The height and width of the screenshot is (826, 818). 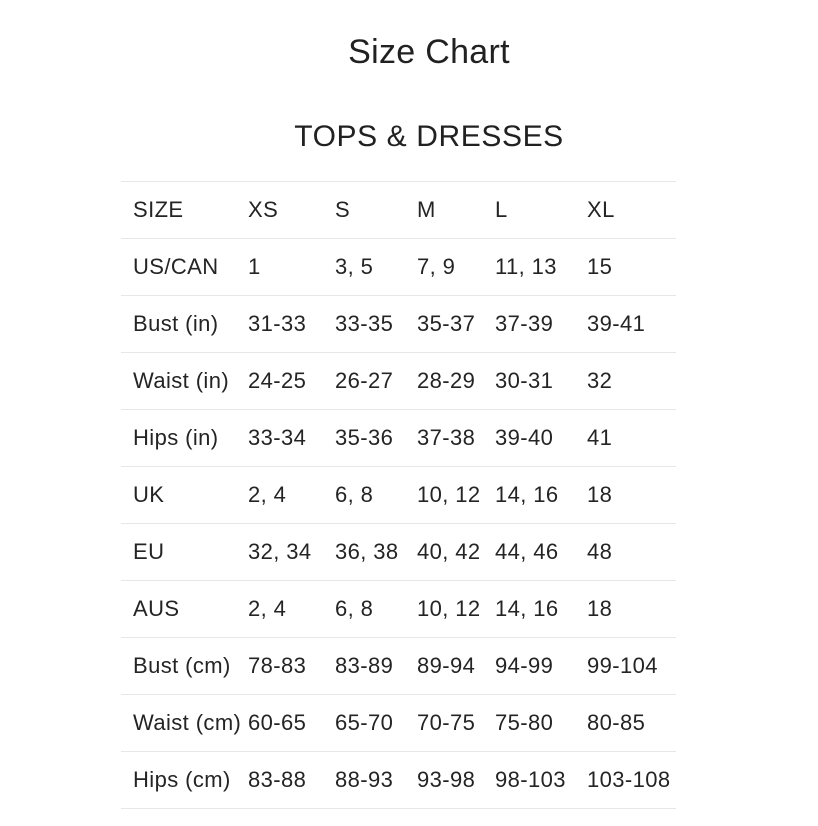 I want to click on size-value-cell: 89-94, so click(x=456, y=666).